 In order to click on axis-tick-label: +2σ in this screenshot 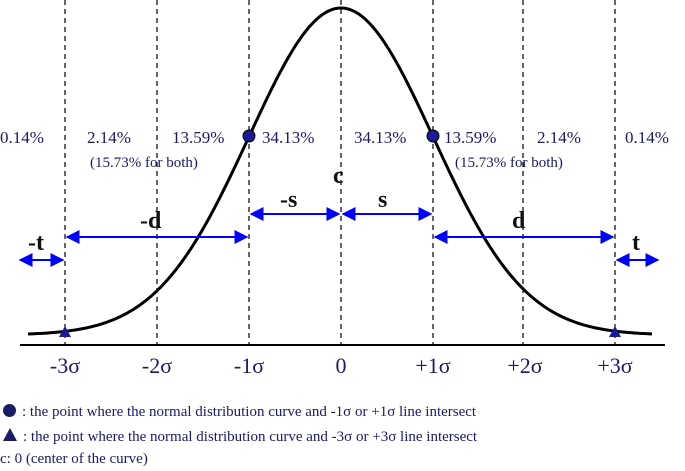, I will do `click(524, 365)`.